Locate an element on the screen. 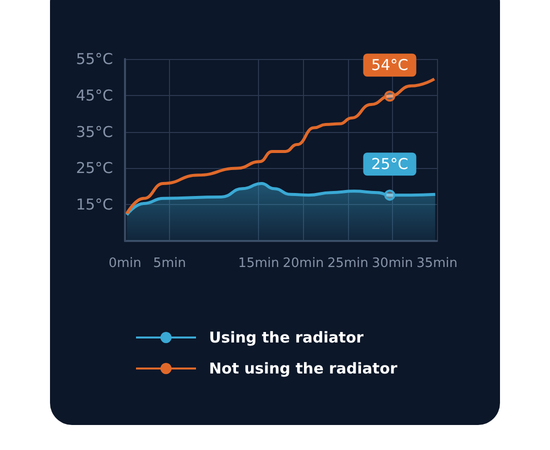  y-tick-label: 15°C is located at coordinates (94, 205).